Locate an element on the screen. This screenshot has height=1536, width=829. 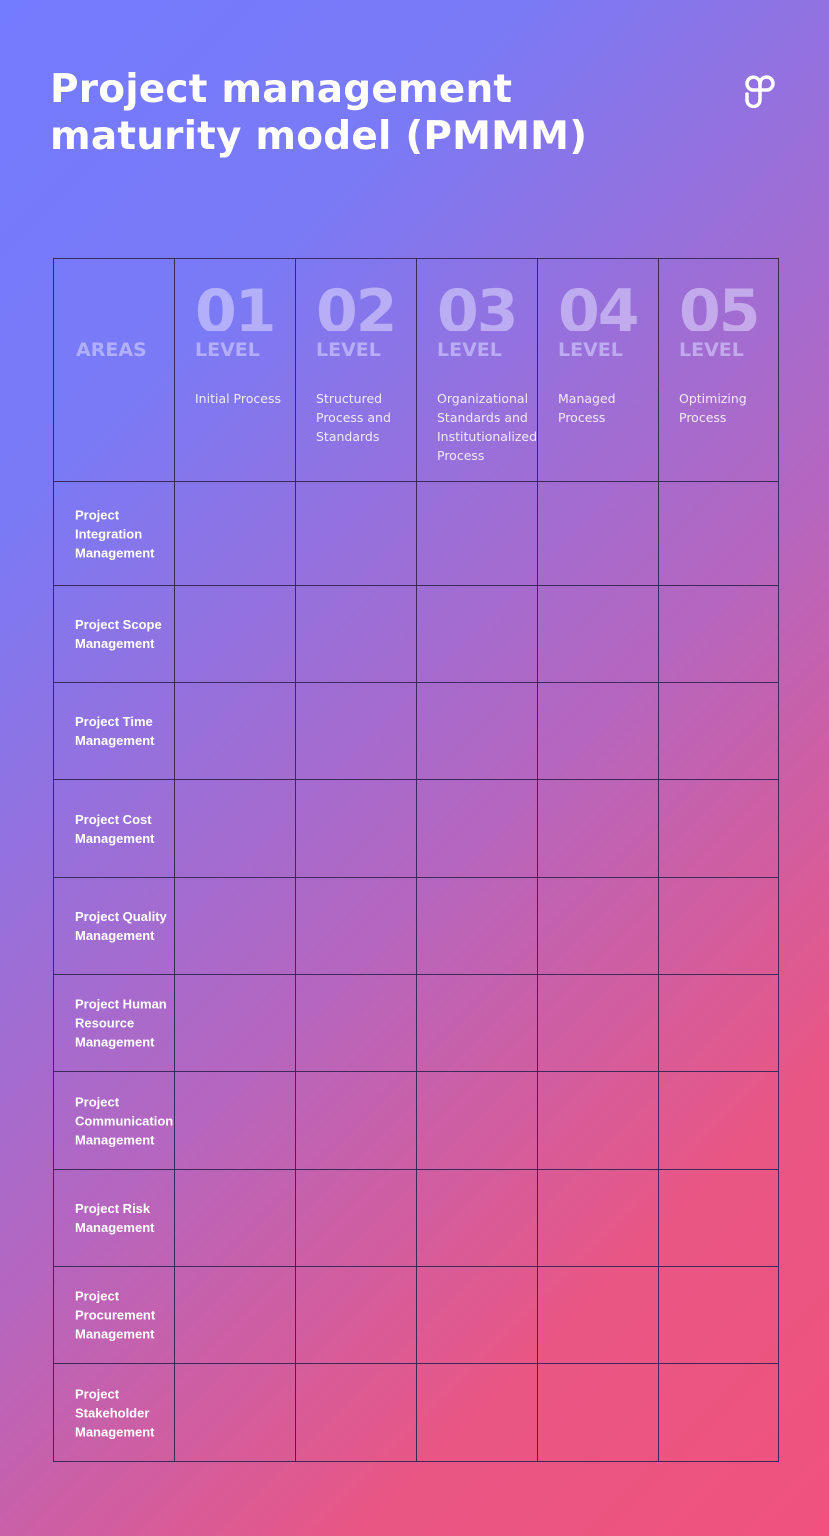
level-number: 02 is located at coordinates (356, 306).